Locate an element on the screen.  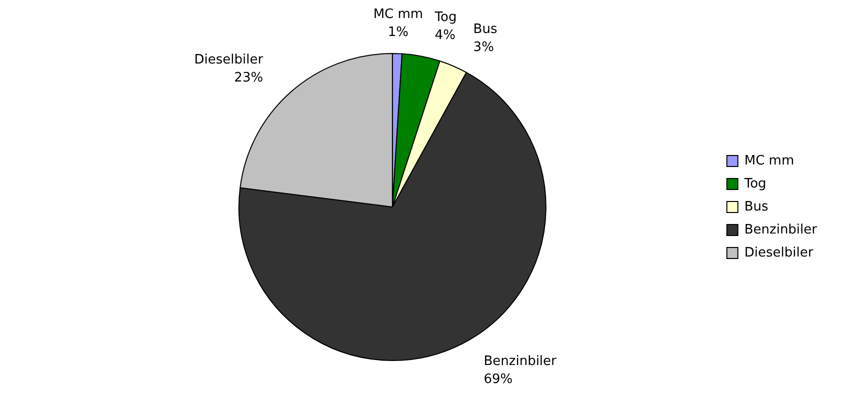
legend-label: Bus is located at coordinates (756, 206).